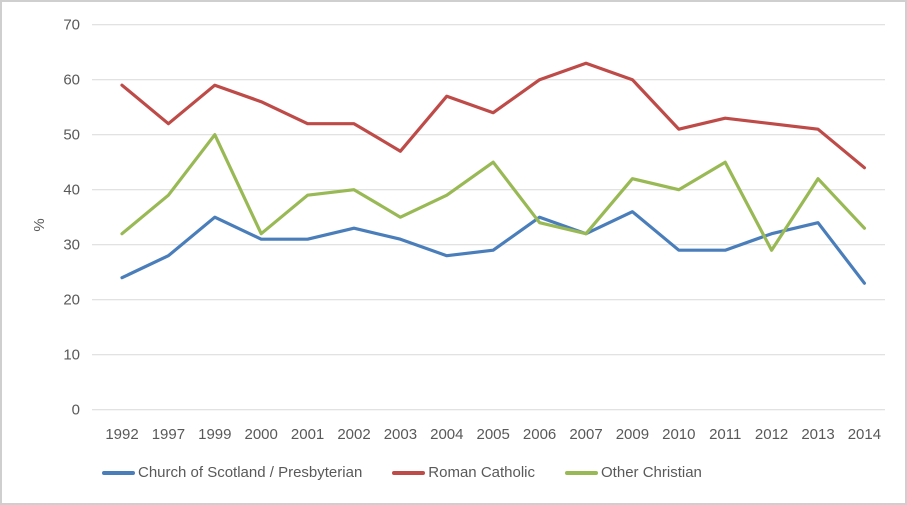 The width and height of the screenshot is (907, 505). Describe the element at coordinates (71, 25) in the screenshot. I see `y-tick-label: 70` at that location.